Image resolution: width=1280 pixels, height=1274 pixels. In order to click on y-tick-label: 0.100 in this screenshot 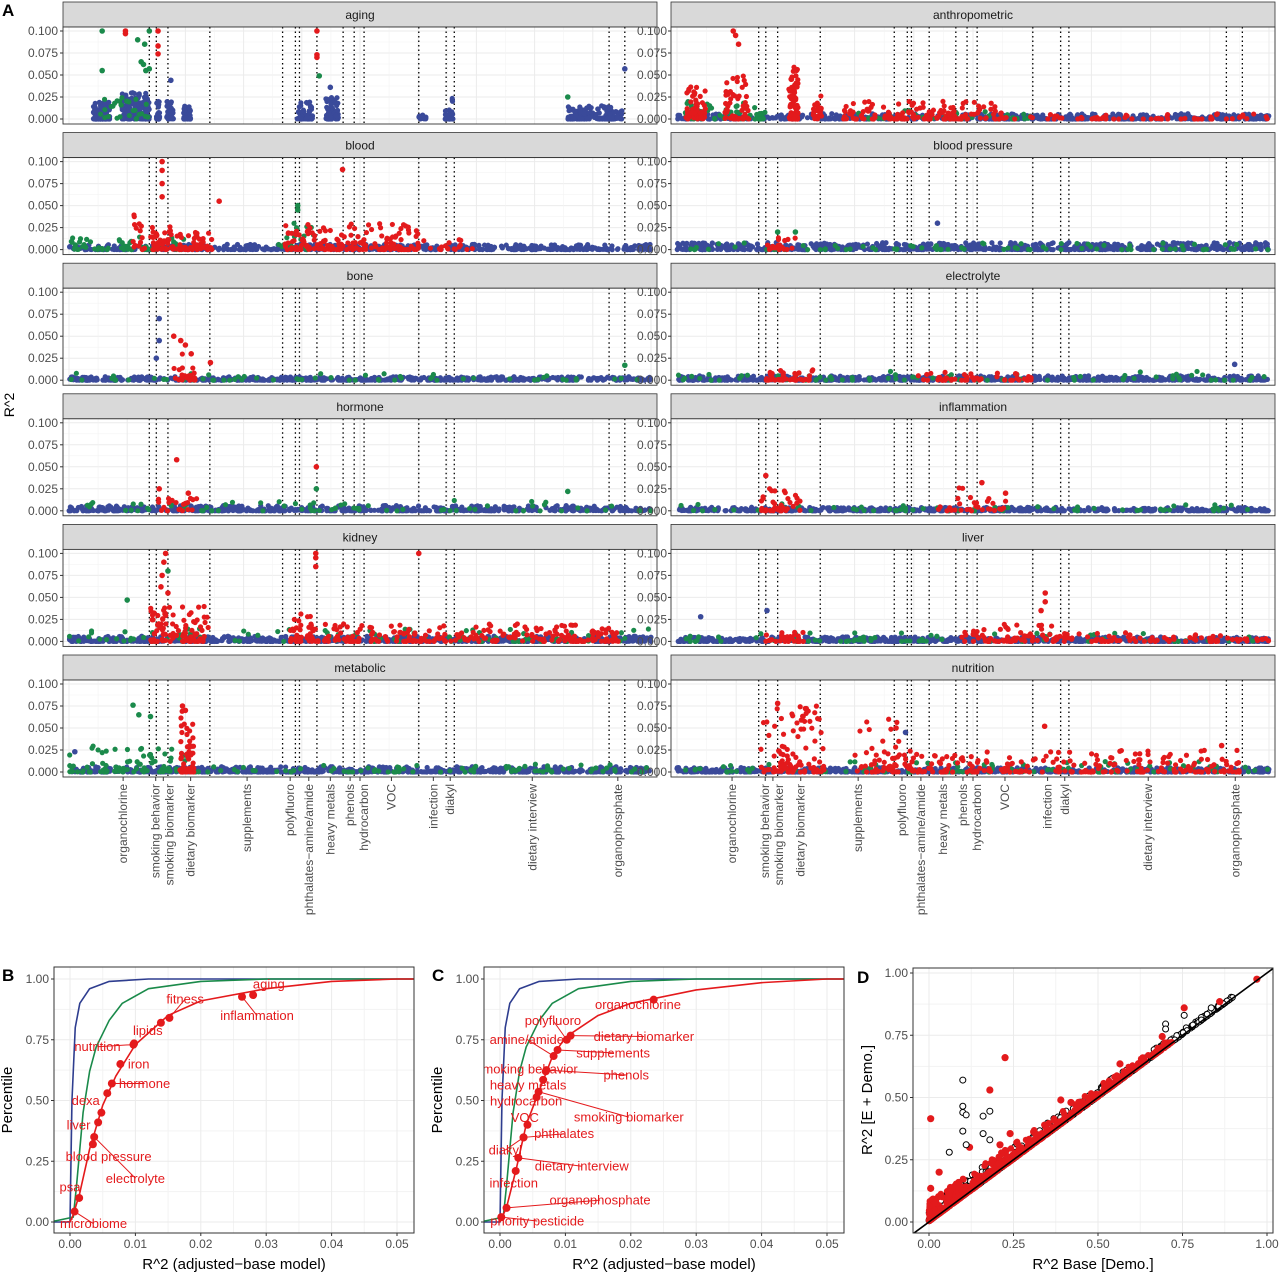, I will do `click(652, 162)`.